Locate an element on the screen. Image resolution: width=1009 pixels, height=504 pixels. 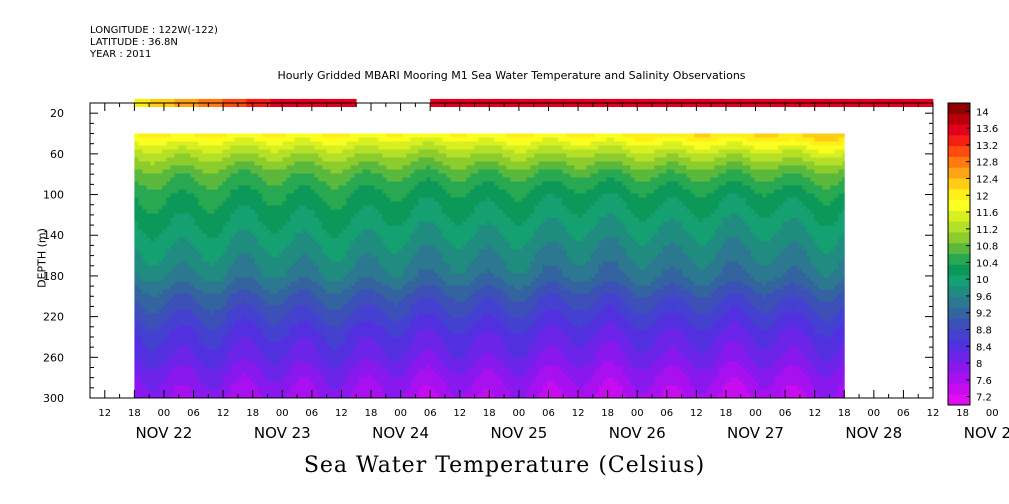
colorbar-label: 14 is located at coordinates (982, 112).